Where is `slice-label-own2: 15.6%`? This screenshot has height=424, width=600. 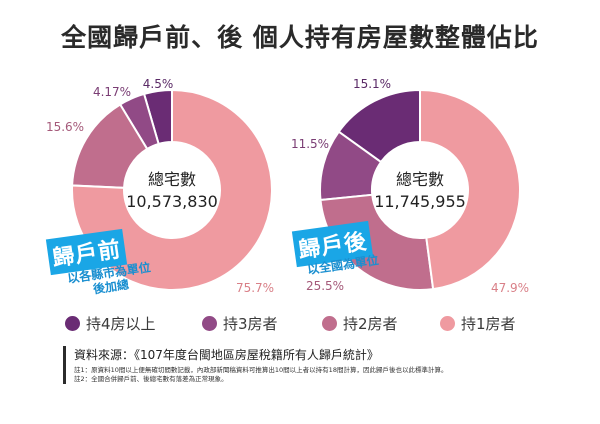
slice-label-own2: 15.6% is located at coordinates (65, 127).